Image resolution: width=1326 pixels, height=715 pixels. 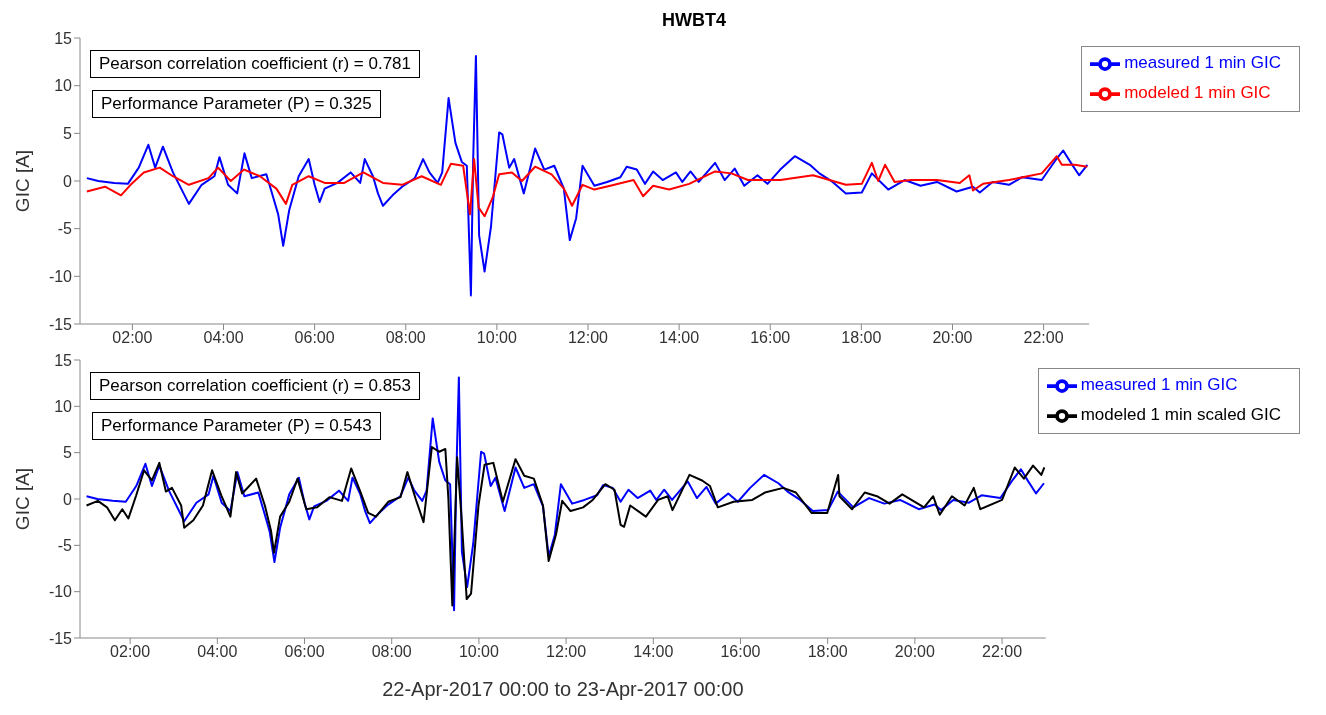 What do you see at coordinates (255, 64) in the screenshot?
I see `annotation: Pearson correlation coefficient (r) = 0.781` at bounding box center [255, 64].